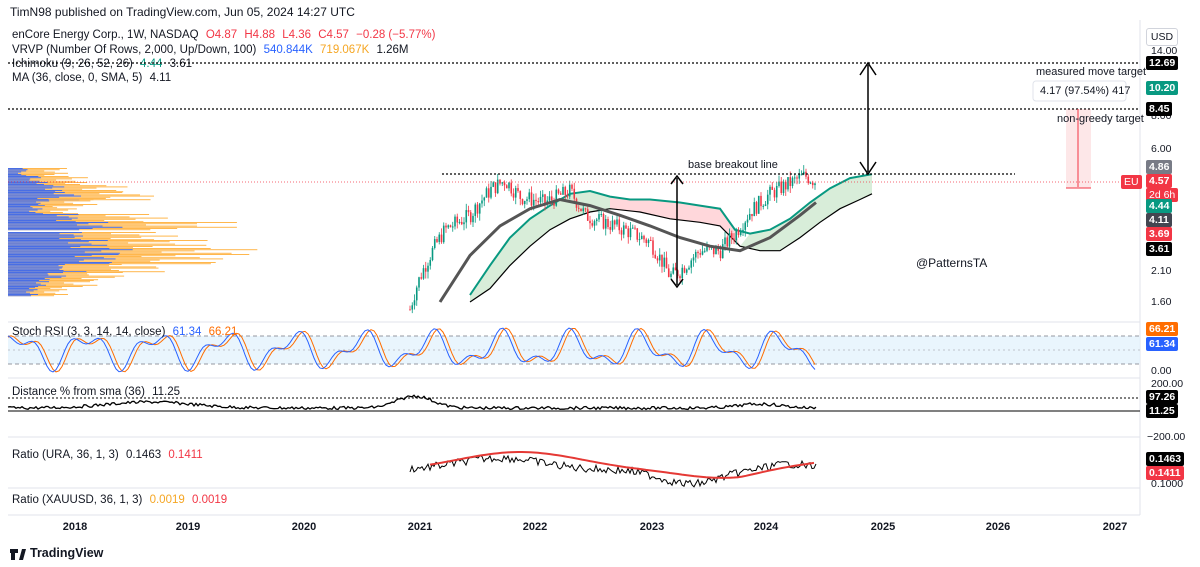 The height and width of the screenshot is (567, 1200). I want to click on year-label: 2019, so click(188, 527).